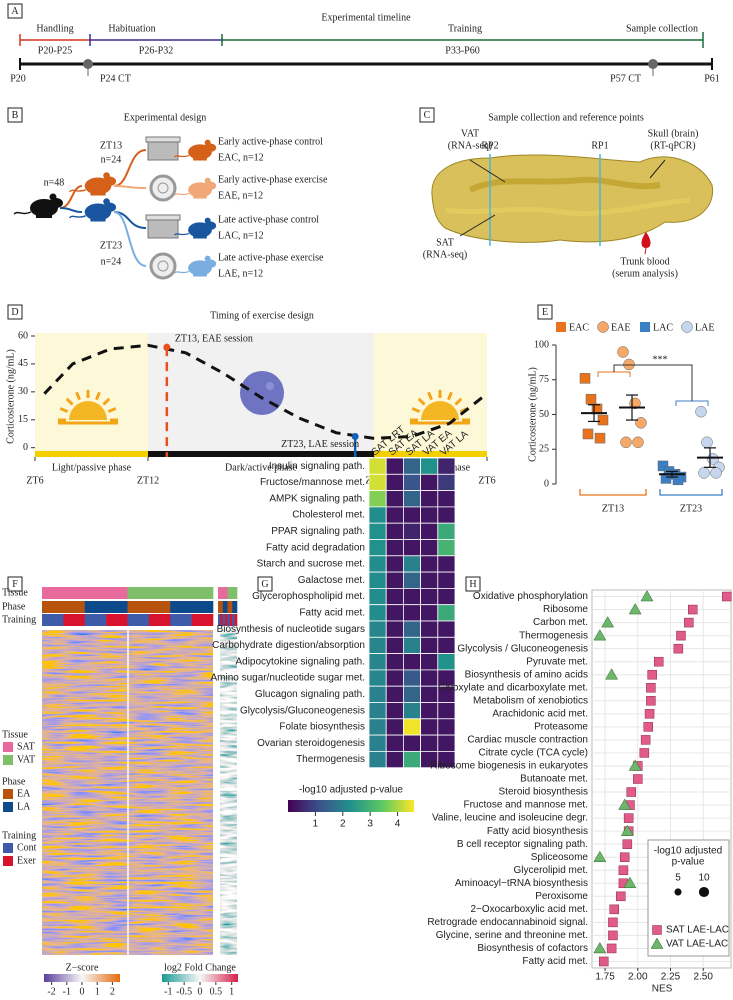  What do you see at coordinates (308, 596) in the screenshot?
I see `row-label: Glycerophospholipid met.` at bounding box center [308, 596].